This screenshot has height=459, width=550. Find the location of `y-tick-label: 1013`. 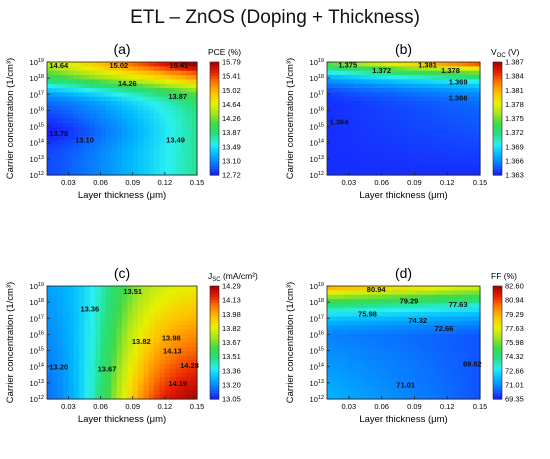

y-tick-label: 1013 is located at coordinates (37, 383).